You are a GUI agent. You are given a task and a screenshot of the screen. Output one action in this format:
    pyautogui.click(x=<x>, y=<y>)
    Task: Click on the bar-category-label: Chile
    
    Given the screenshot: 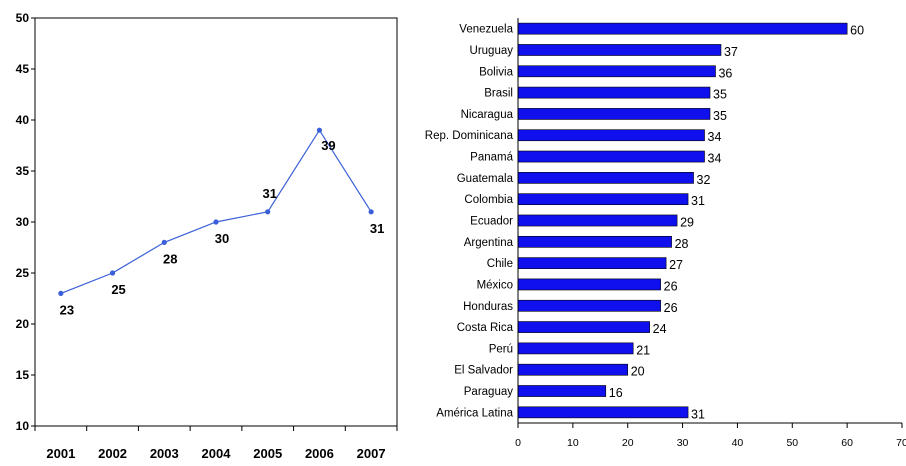 What is the action you would take?
    pyautogui.click(x=500, y=264)
    